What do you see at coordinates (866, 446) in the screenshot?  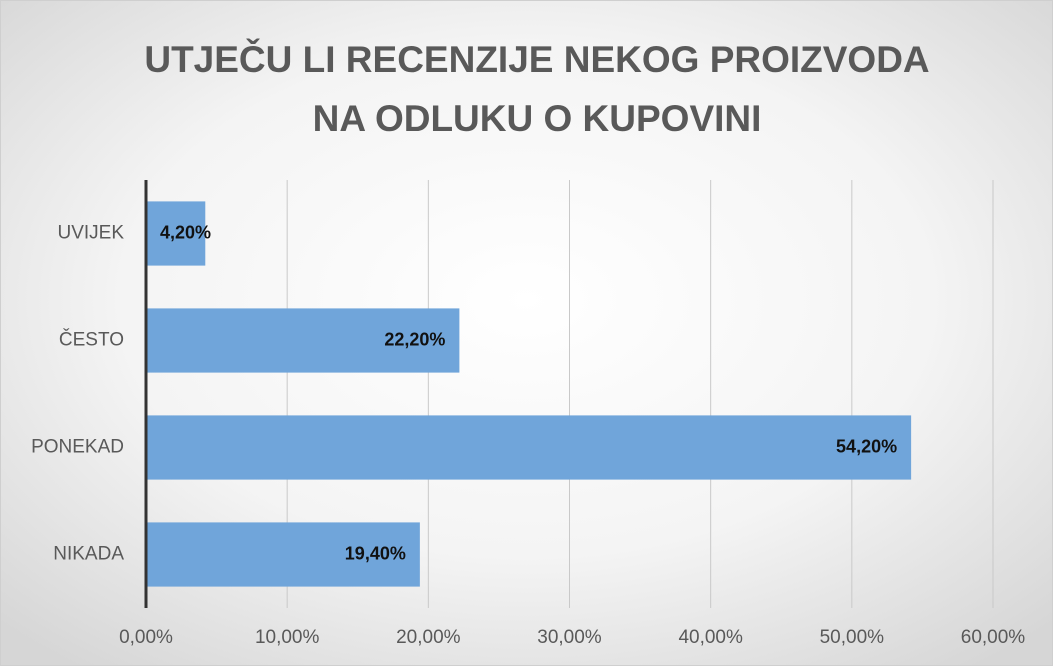 I see `data-label: 54,20%` at bounding box center [866, 446].